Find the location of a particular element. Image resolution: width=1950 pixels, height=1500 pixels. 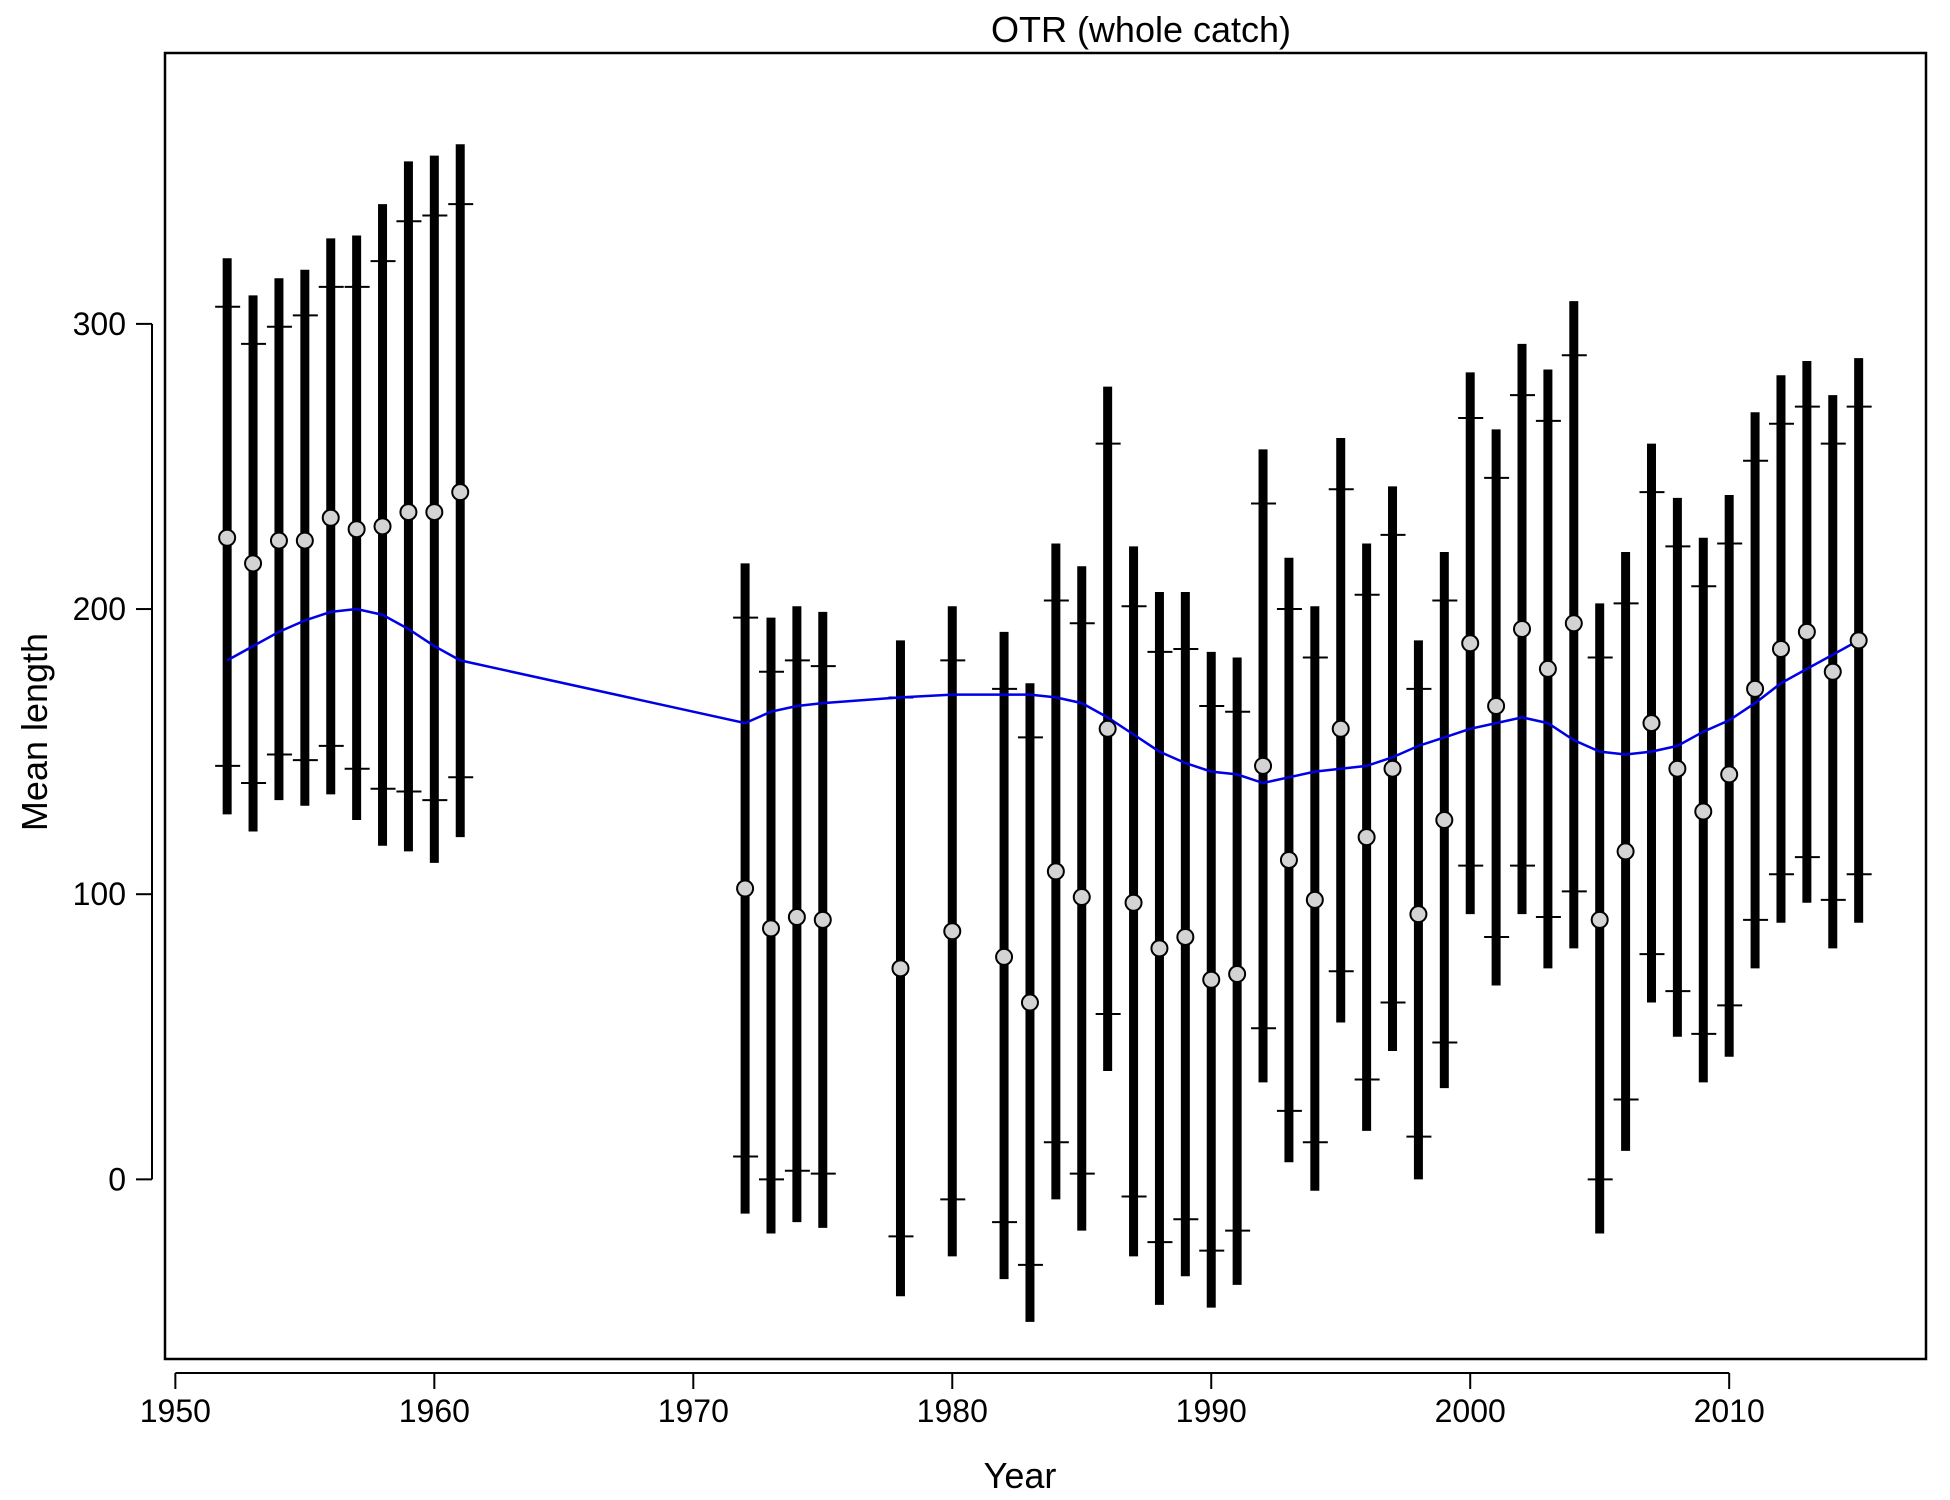

observed-point-1995 is located at coordinates (1340, 728).